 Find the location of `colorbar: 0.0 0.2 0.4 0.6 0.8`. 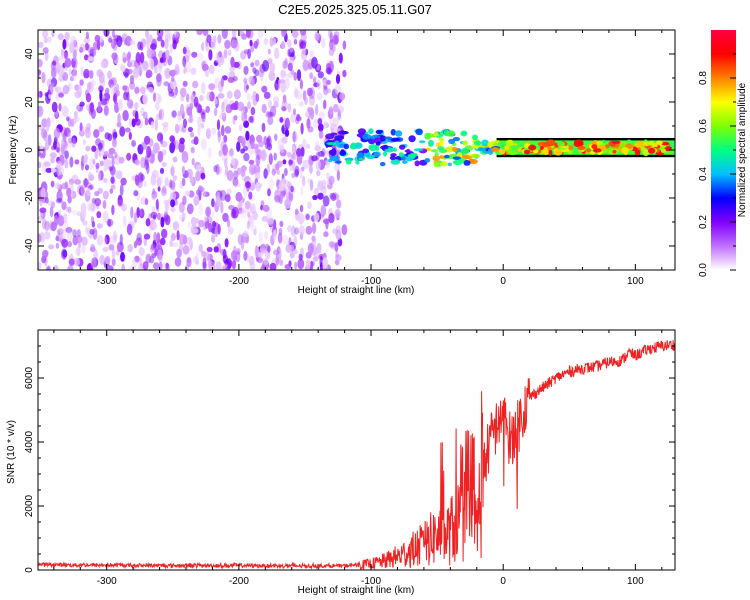

colorbar: 0.0 0.2 0.4 0.6 0.8 is located at coordinates (717, 153).